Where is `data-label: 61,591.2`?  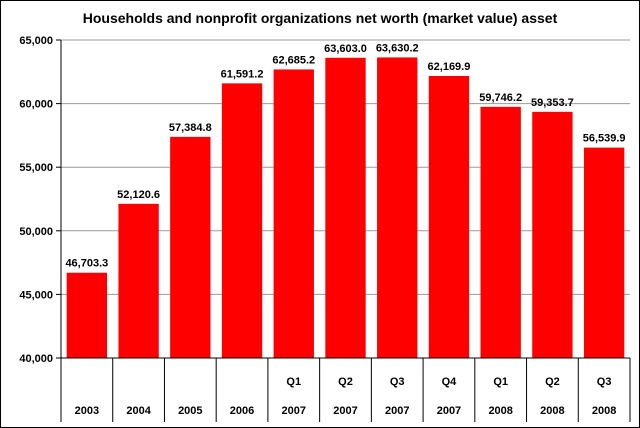
data-label: 61,591.2 is located at coordinates (242, 74).